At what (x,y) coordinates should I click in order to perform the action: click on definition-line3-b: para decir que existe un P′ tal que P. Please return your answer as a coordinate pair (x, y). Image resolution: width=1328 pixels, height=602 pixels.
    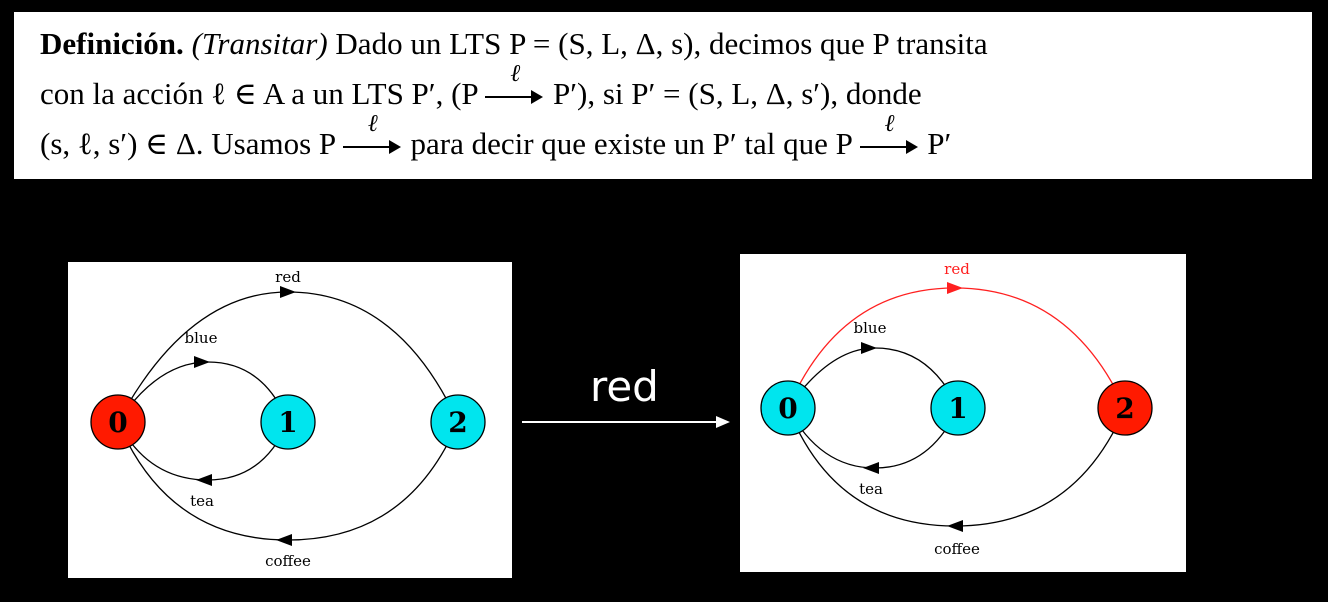
    Looking at the image, I should click on (631, 143).